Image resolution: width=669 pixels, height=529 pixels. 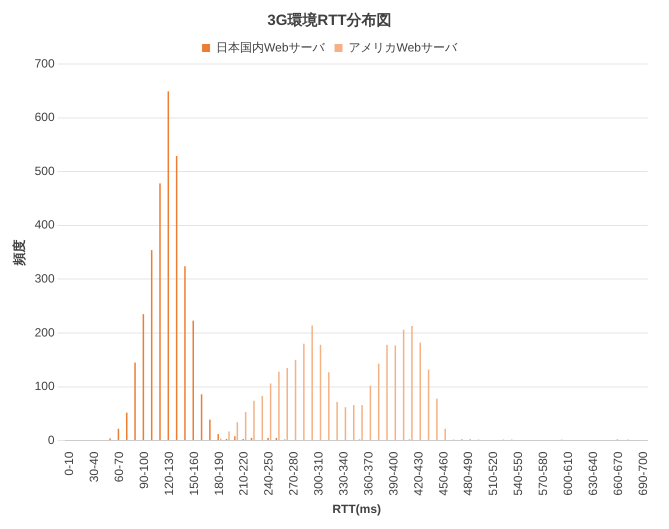 What do you see at coordinates (243, 473) in the screenshot?
I see `x-tick-label: 210-220` at bounding box center [243, 473].